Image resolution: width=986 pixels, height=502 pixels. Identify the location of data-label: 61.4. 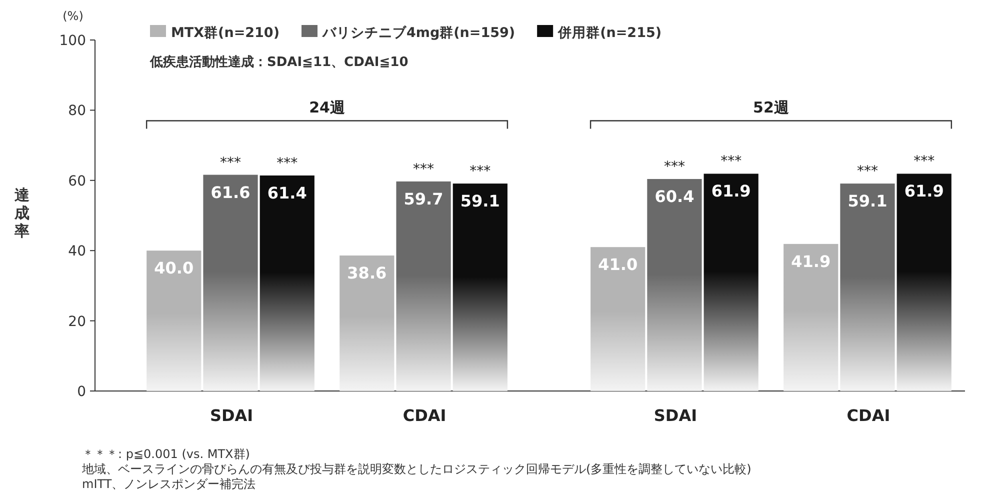
(287, 192).